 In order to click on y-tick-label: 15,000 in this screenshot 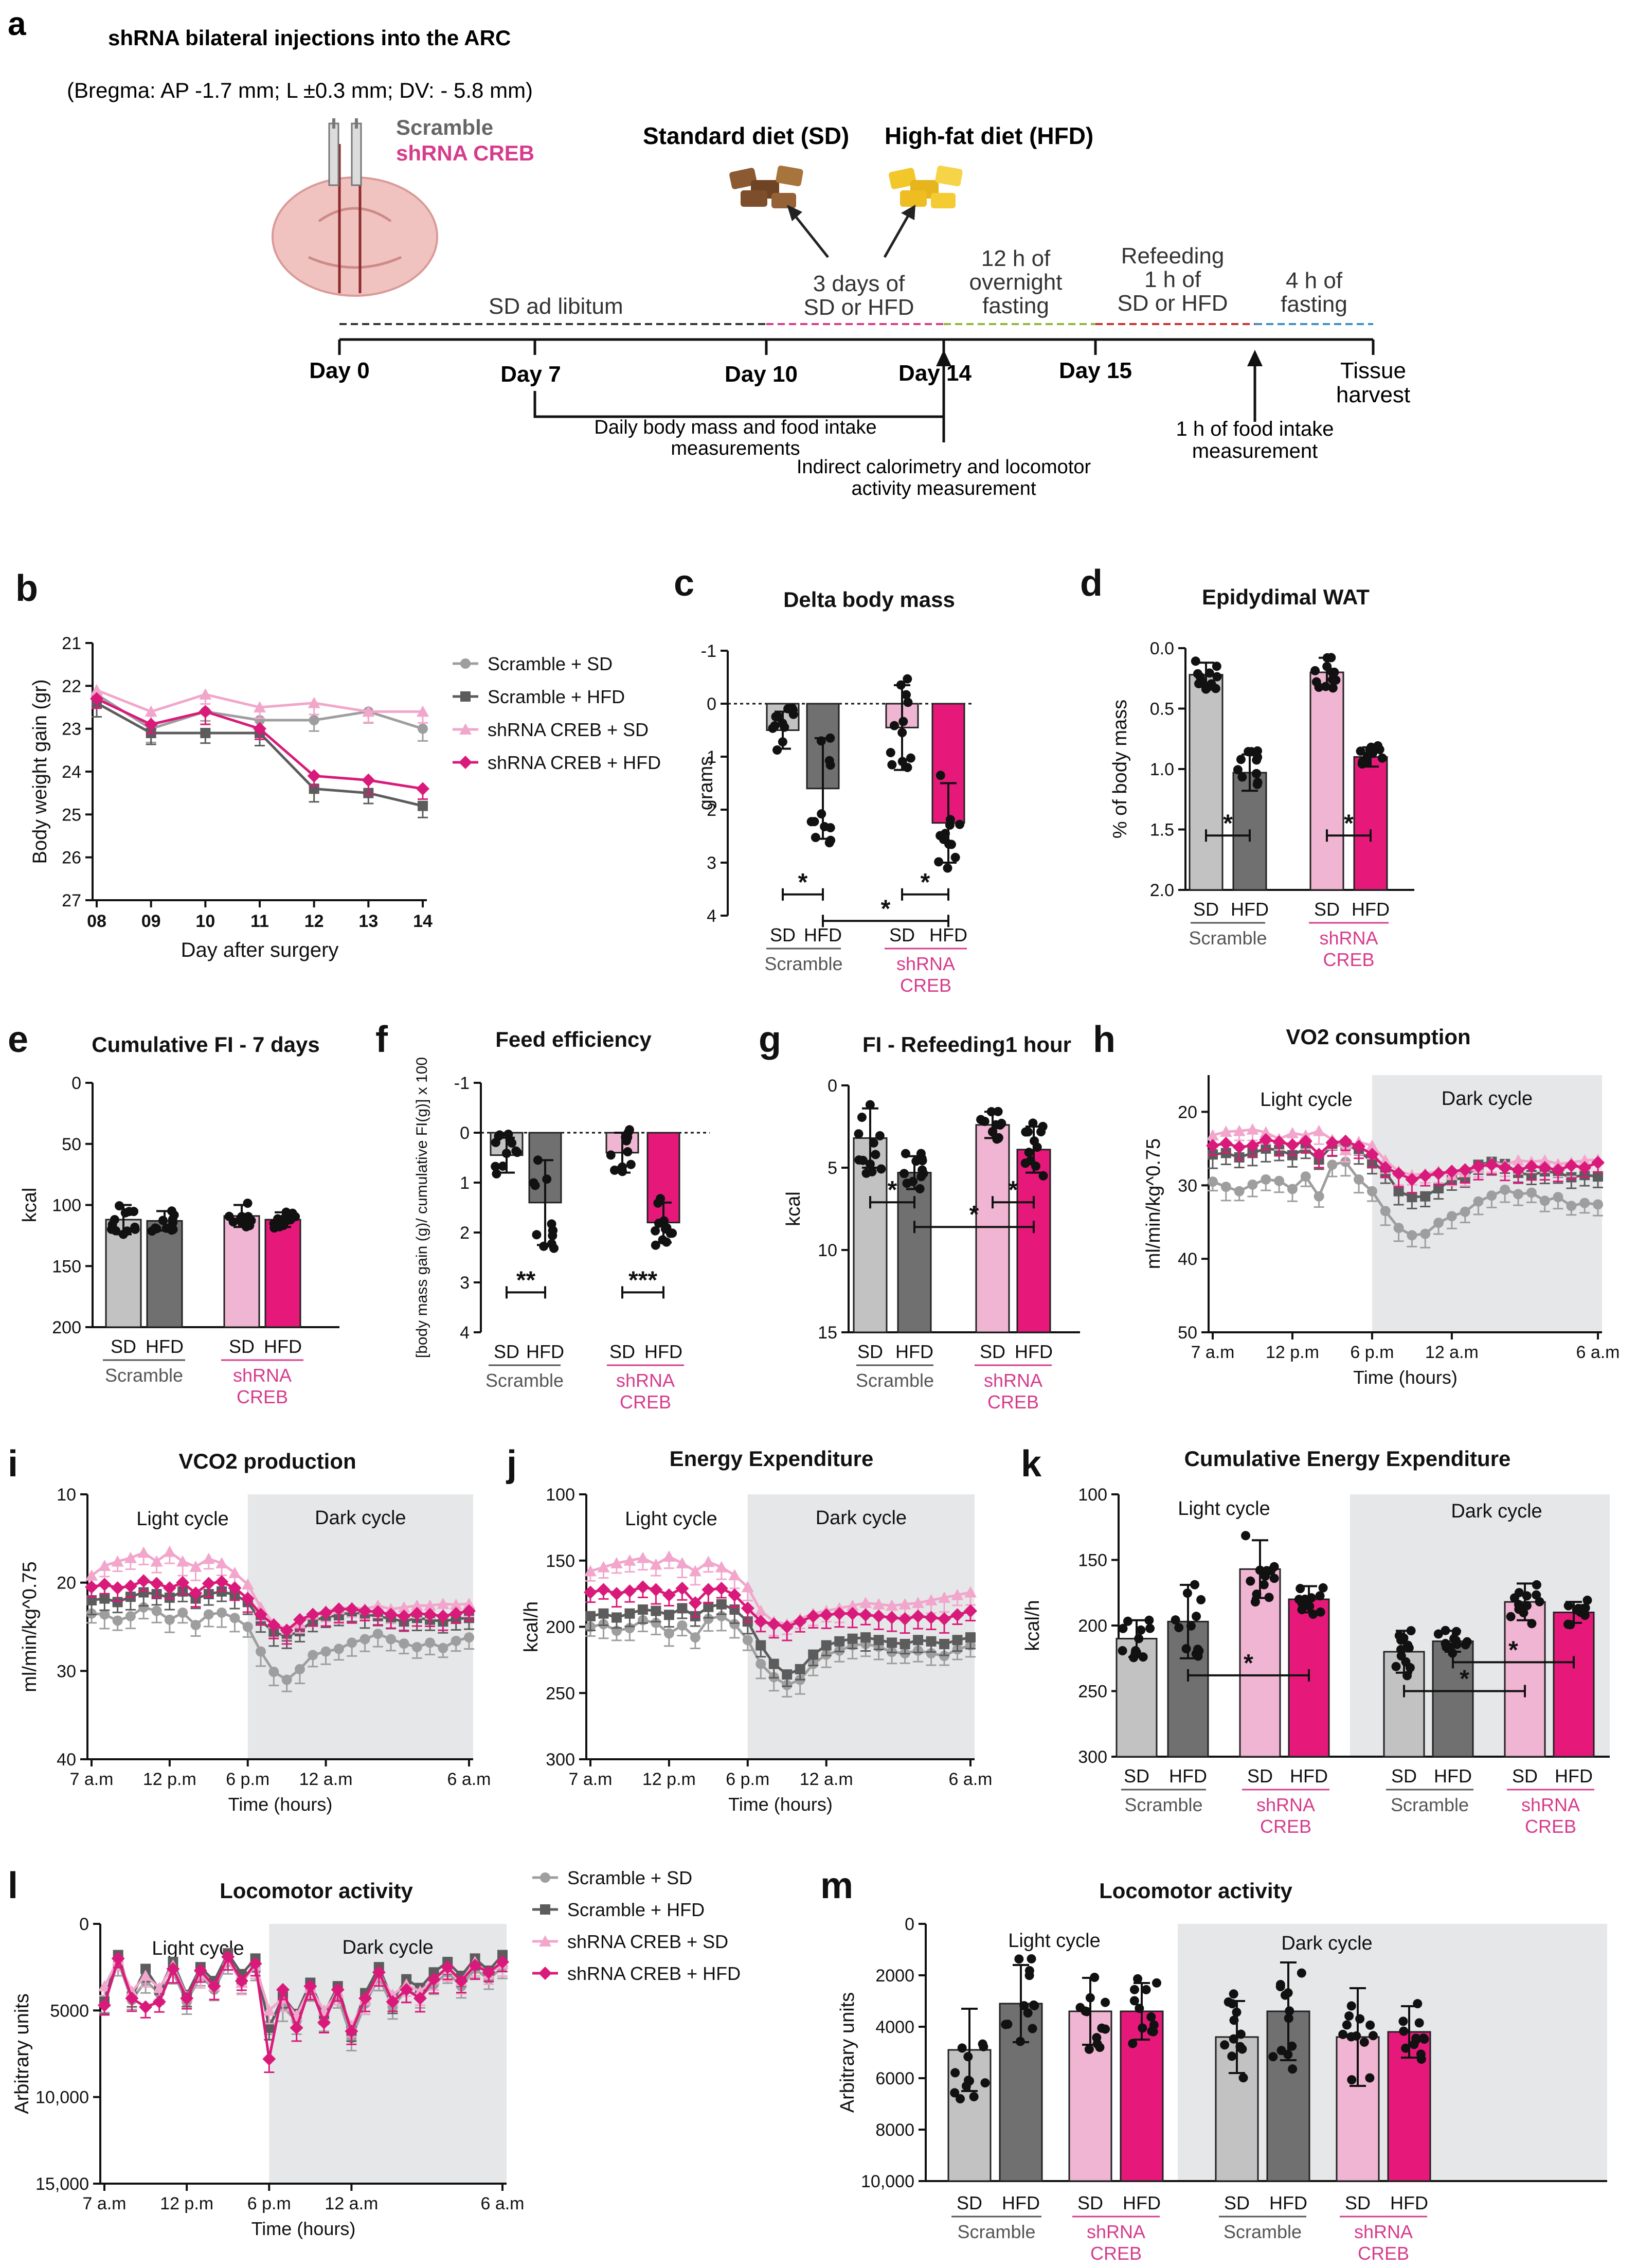, I will do `click(62, 2184)`.